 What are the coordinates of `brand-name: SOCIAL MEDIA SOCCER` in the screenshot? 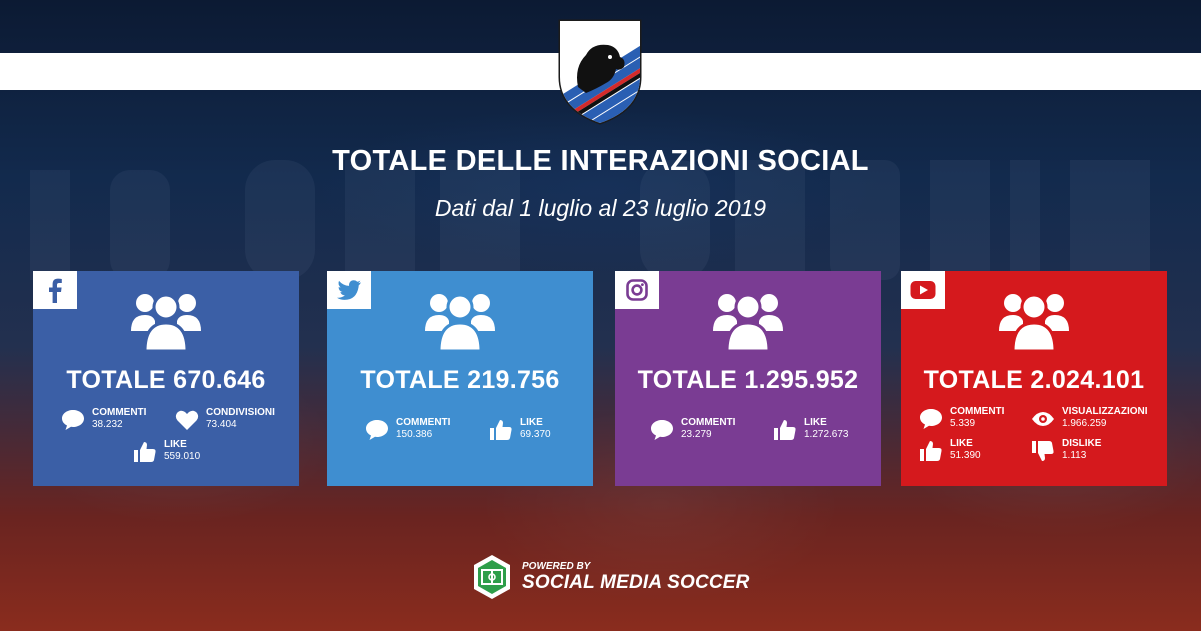 It's located at (636, 582).